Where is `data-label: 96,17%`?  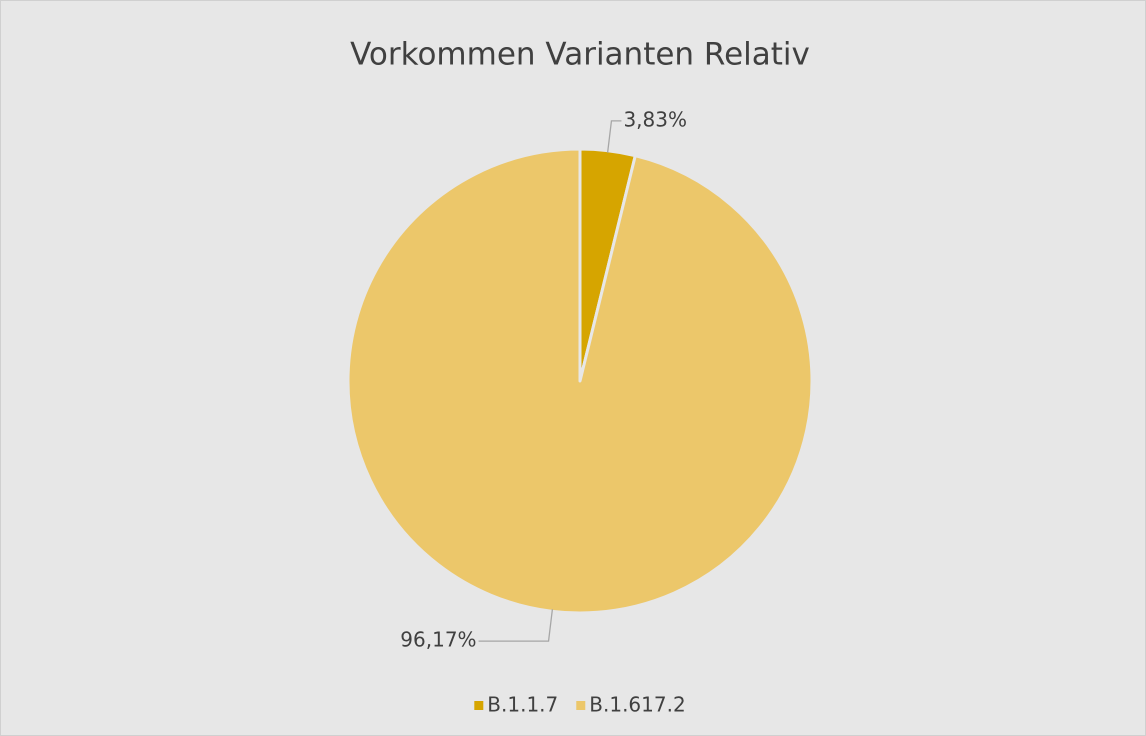 data-label: 96,17% is located at coordinates (438, 640).